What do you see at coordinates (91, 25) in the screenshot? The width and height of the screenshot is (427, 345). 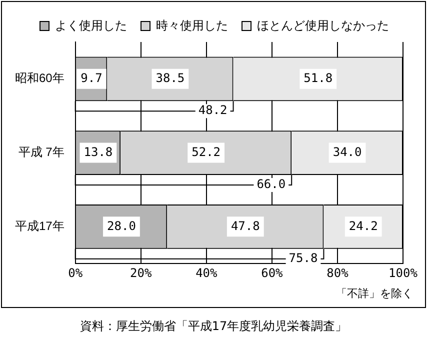 I see `legend-label: よく使用した` at bounding box center [91, 25].